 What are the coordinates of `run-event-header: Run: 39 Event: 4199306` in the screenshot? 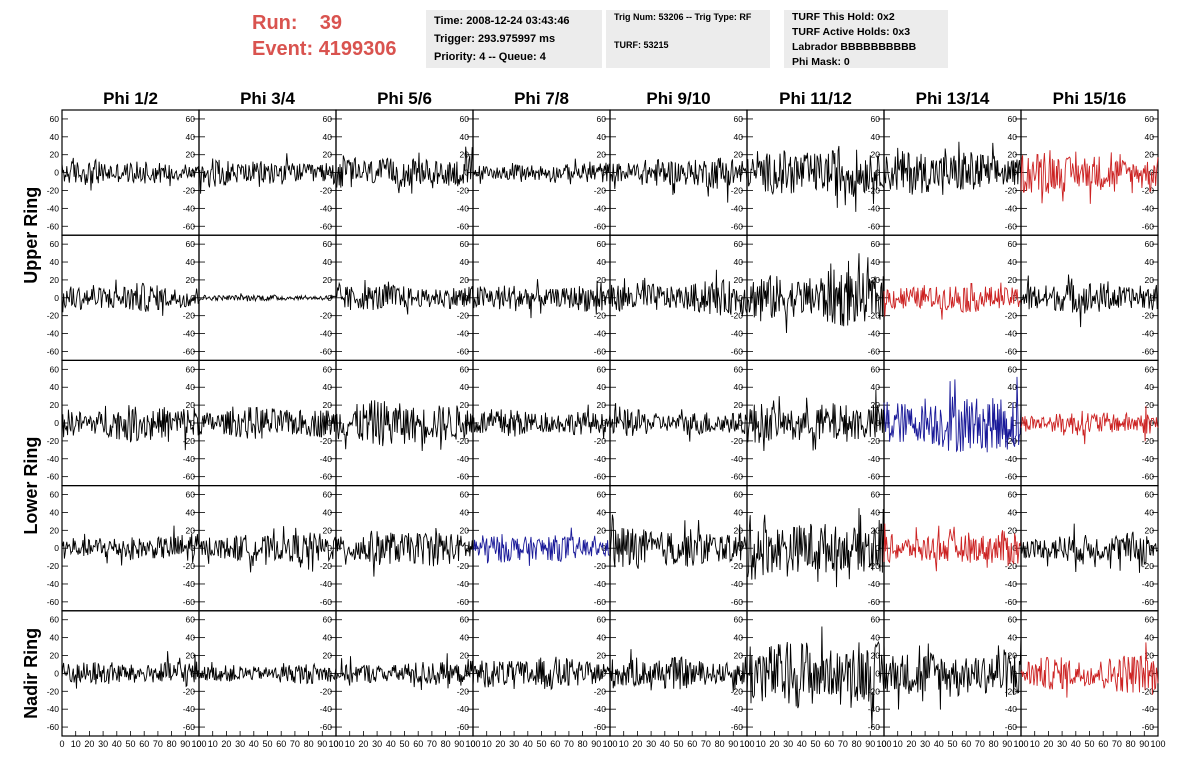 It's located at (324, 36).